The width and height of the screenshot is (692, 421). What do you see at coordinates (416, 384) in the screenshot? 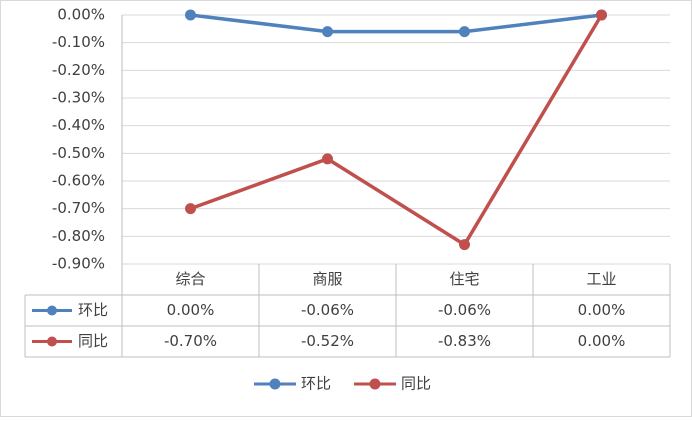
I see `legend-label: 同比` at bounding box center [416, 384].